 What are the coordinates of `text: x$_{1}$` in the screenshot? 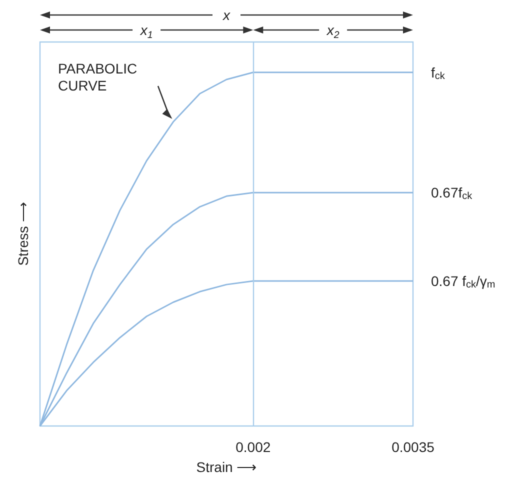 It's located at (146, 31).